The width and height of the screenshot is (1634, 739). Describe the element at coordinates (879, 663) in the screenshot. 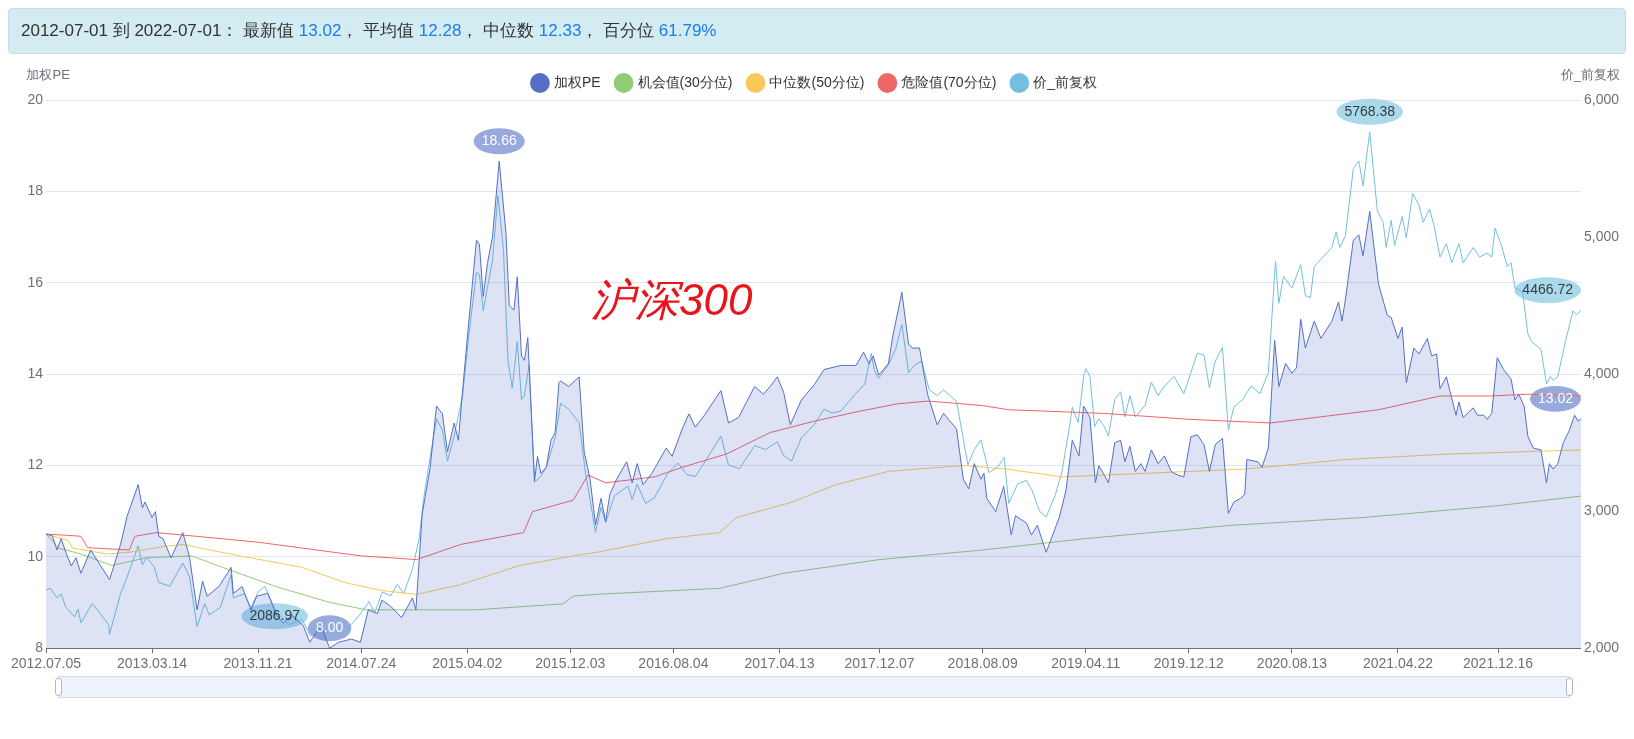

I see `x-tick-label: 2017.12.07` at that location.